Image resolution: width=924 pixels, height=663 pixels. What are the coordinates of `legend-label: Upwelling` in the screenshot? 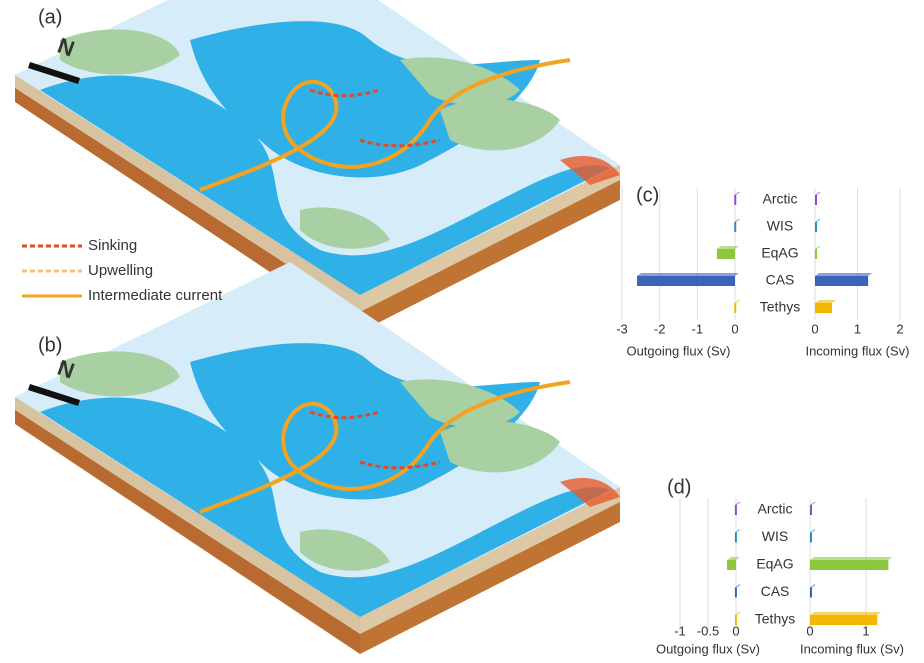 It's located at (120, 270).